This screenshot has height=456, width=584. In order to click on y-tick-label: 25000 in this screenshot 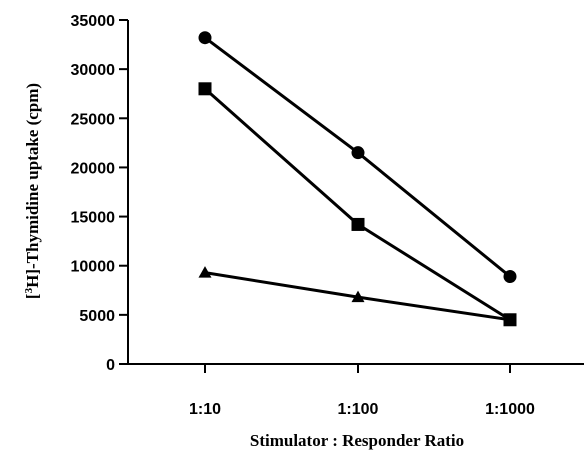, I will do `click(93, 119)`.